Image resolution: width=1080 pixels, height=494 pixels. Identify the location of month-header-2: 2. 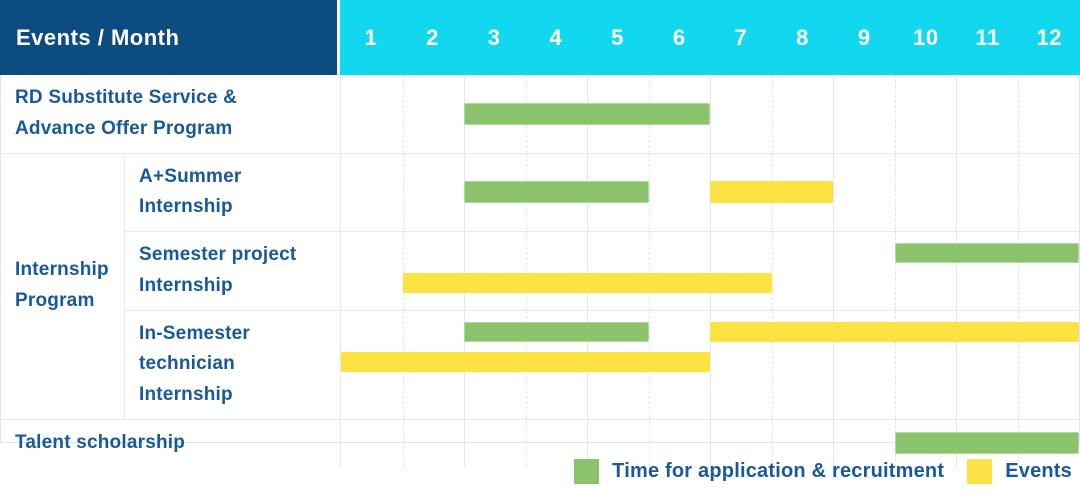
(432, 37).